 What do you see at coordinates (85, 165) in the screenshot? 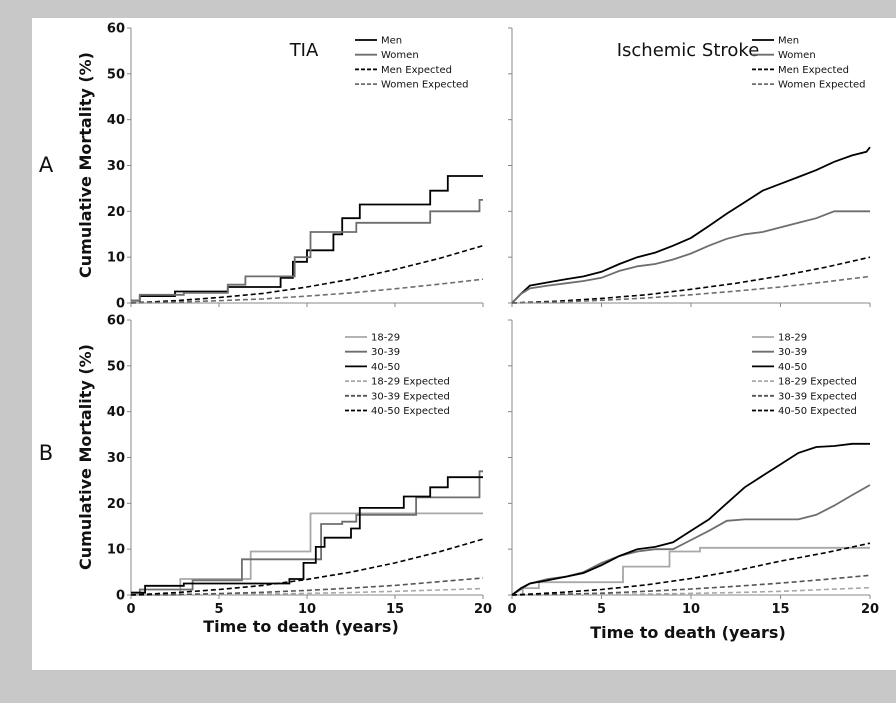
I see `y-axis-title-top: Cumulative Mortality (%)` at bounding box center [85, 165].